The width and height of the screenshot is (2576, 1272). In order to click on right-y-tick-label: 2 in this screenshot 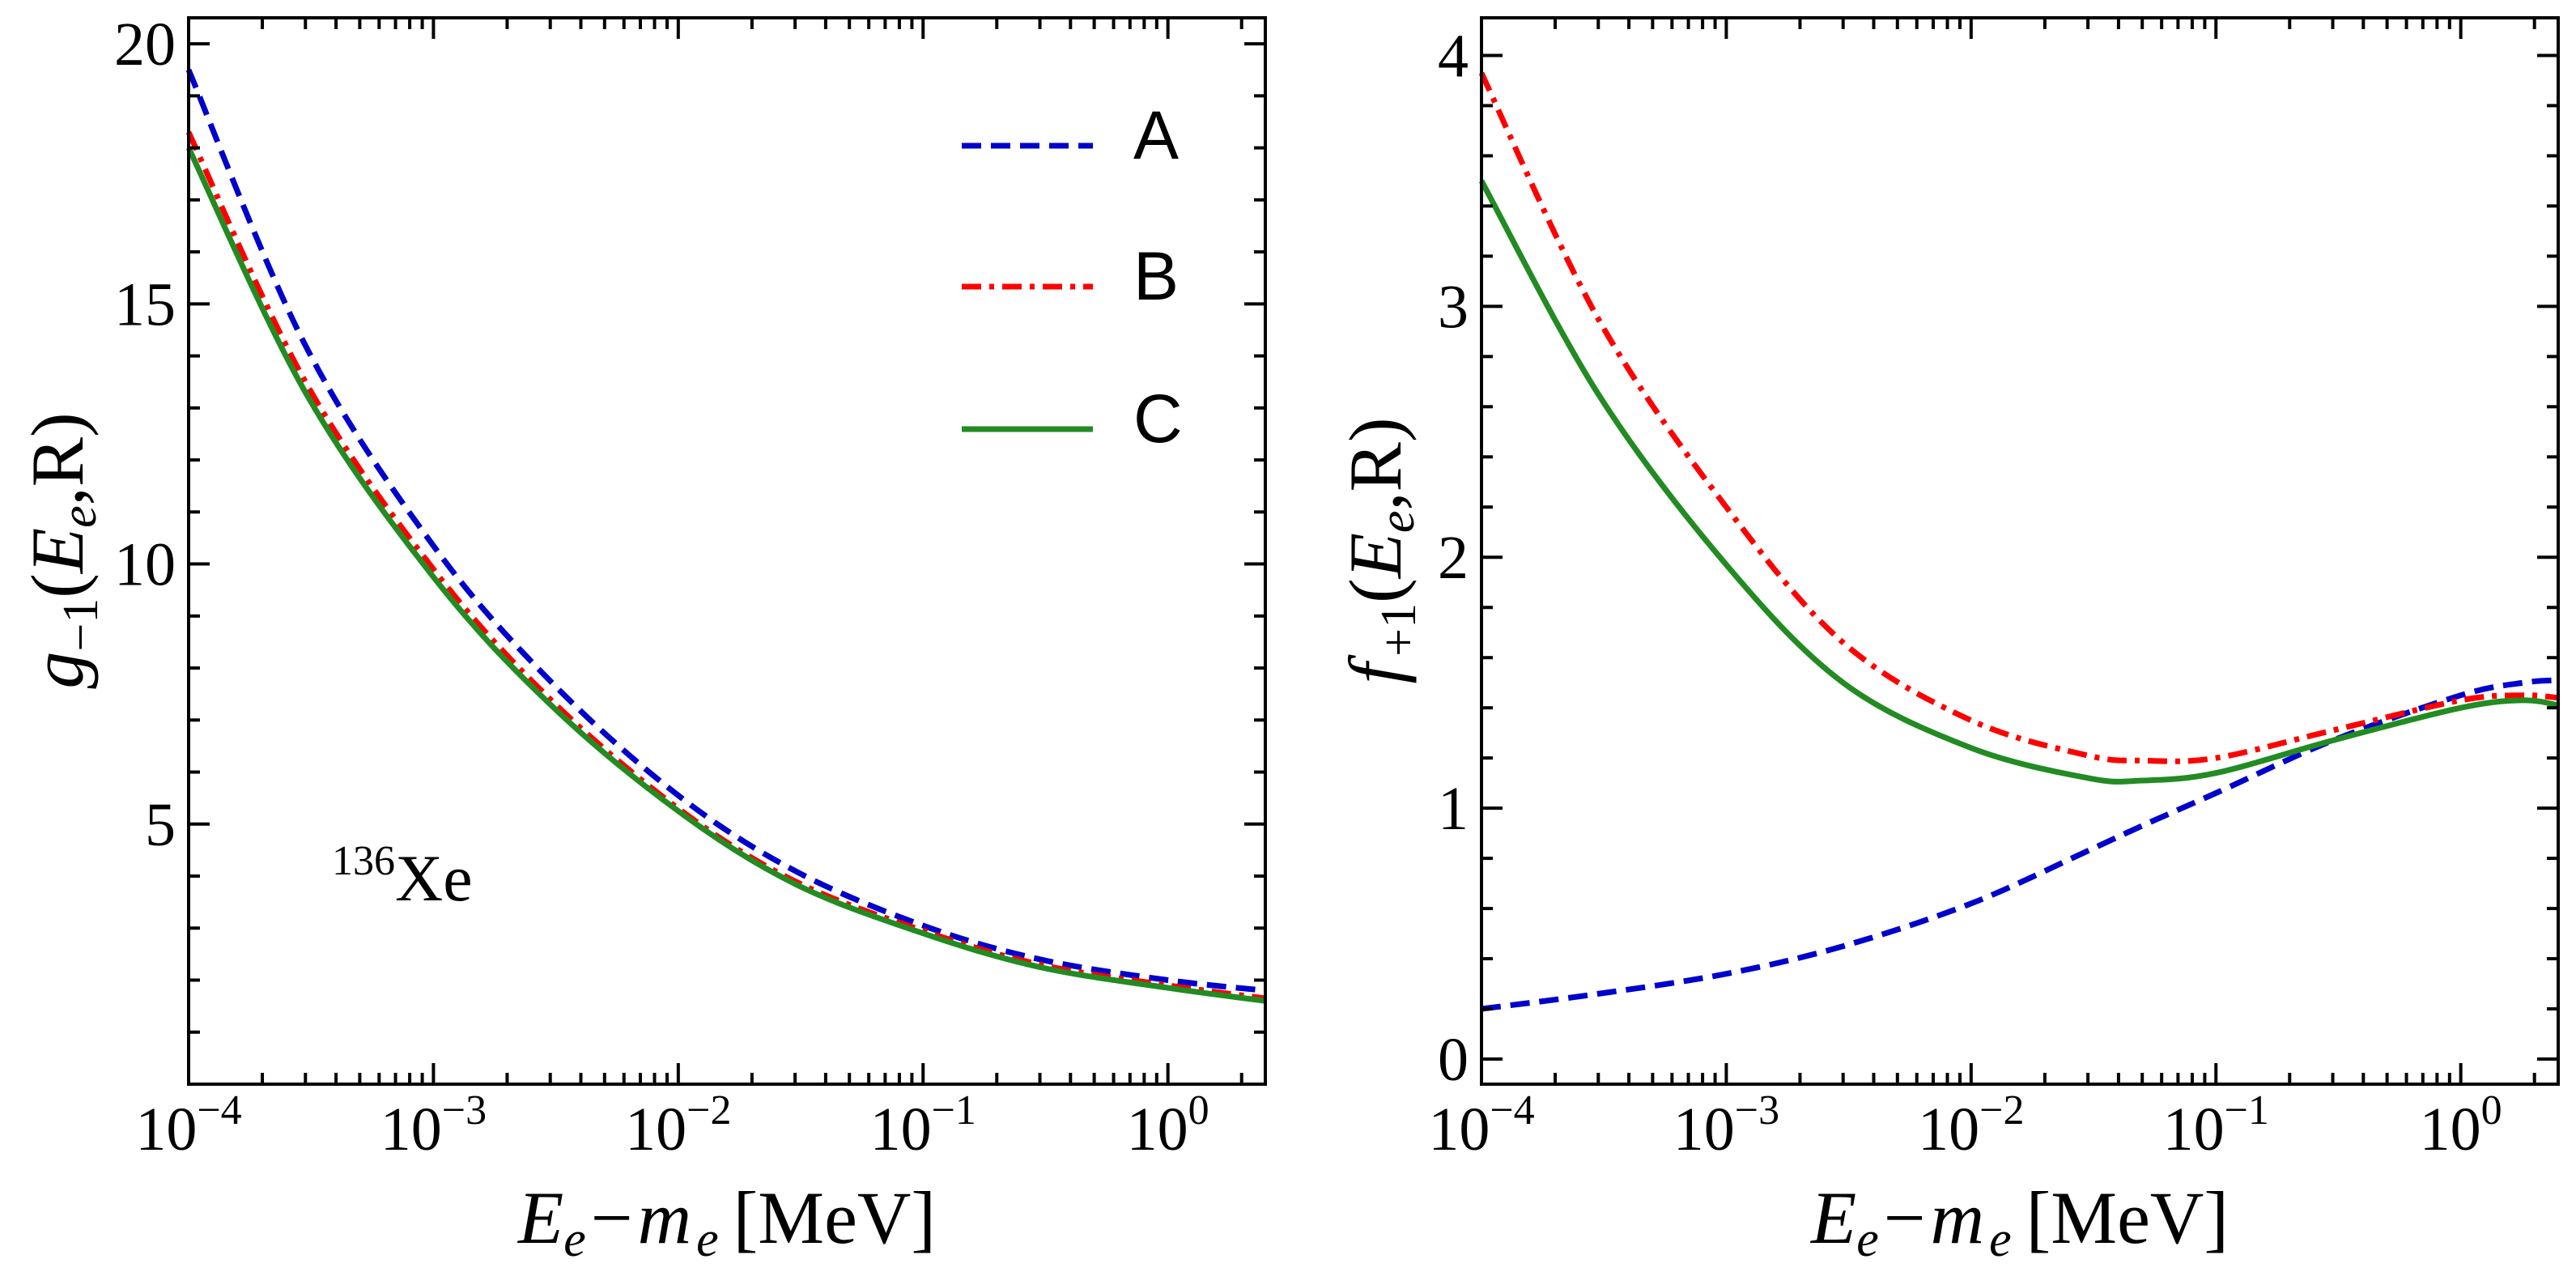, I will do `click(1453, 558)`.